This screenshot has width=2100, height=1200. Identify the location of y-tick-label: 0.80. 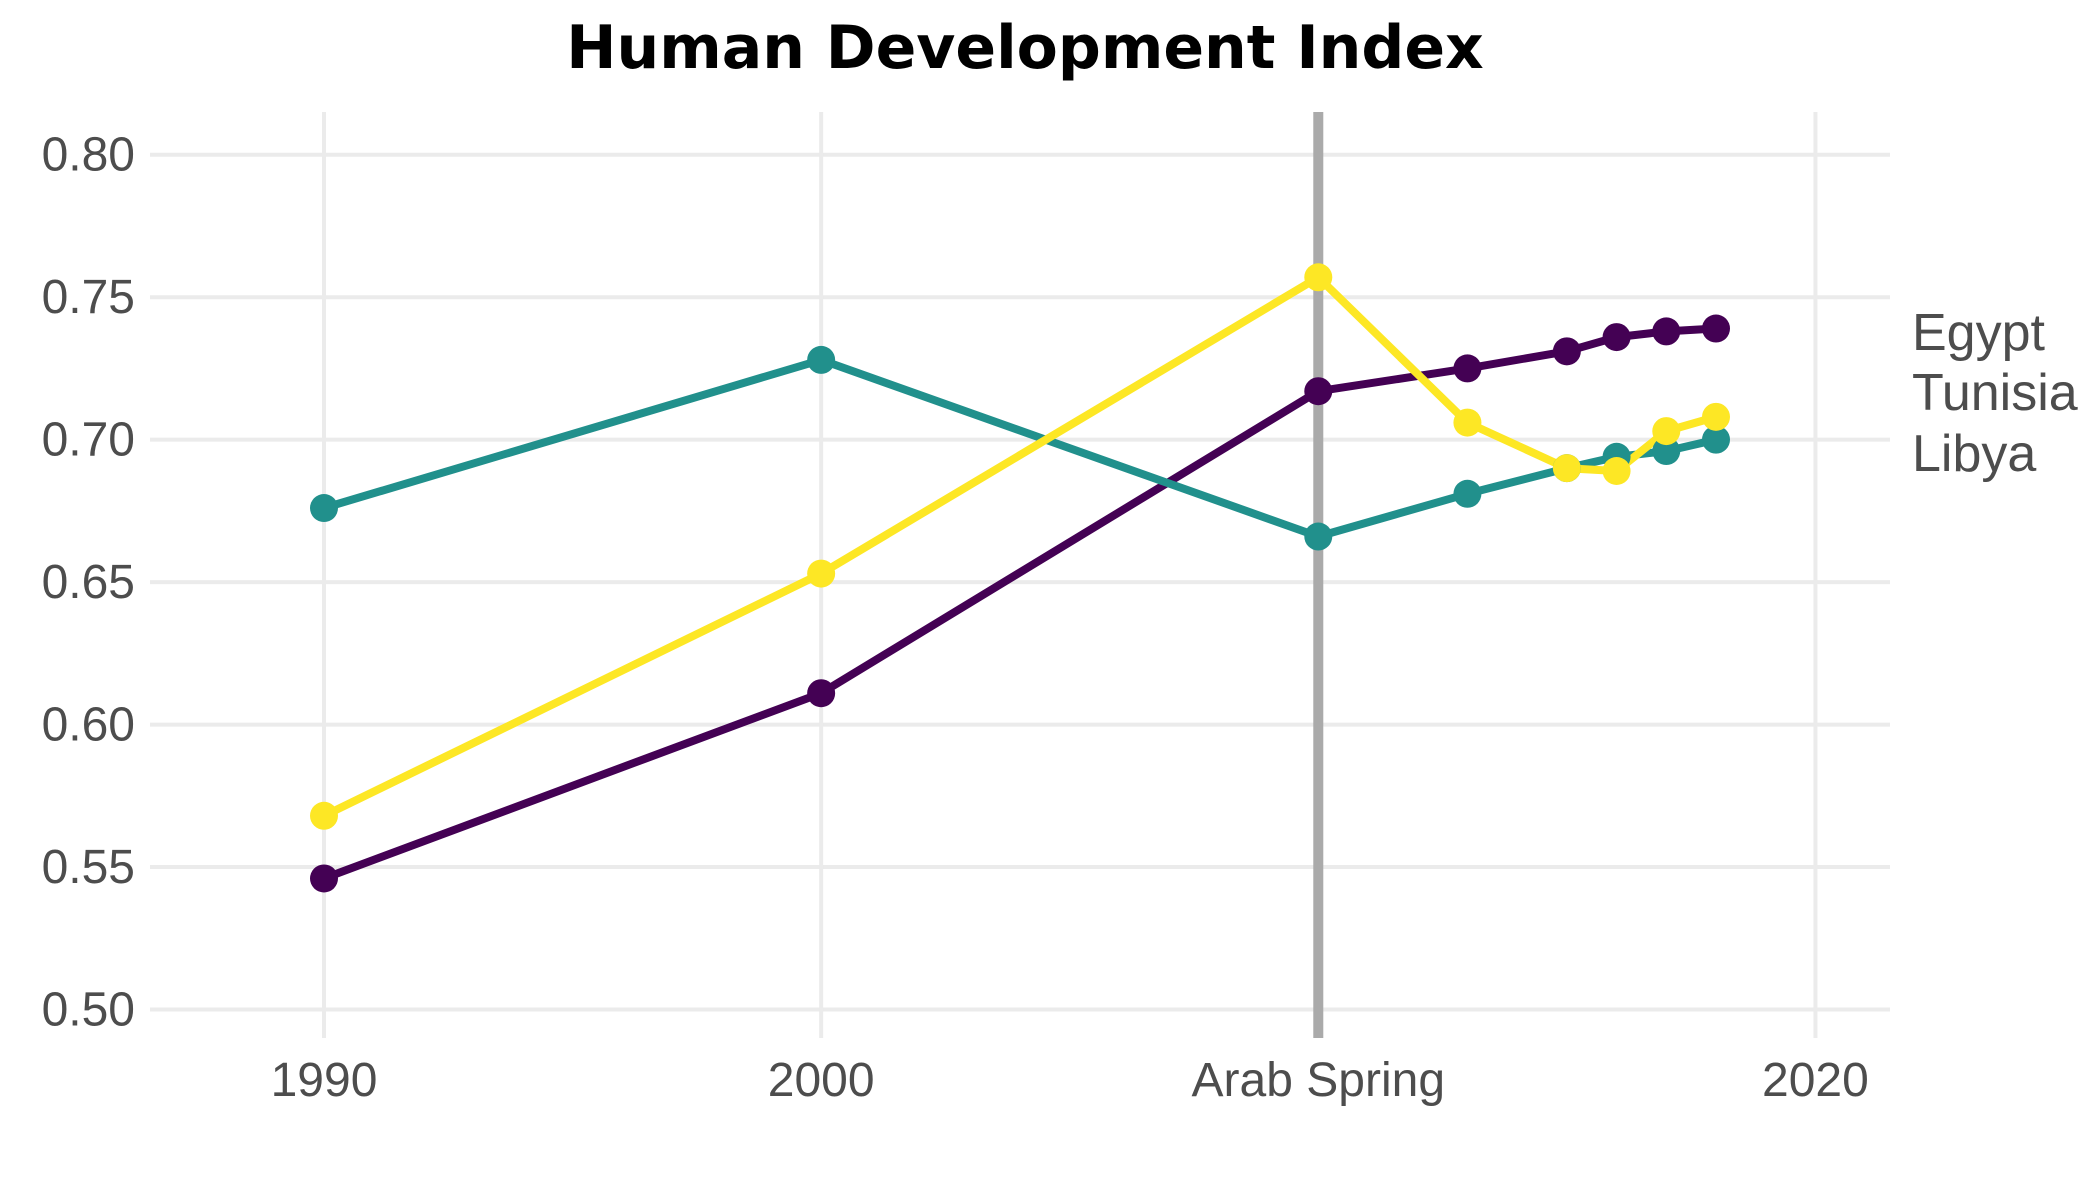
(88, 155).